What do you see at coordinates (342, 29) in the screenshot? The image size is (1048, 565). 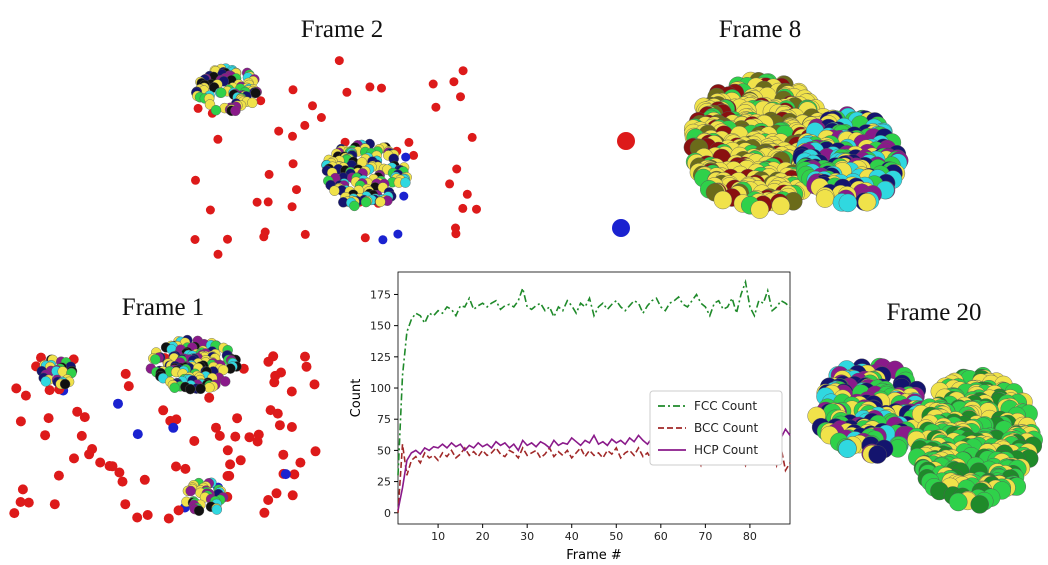 I see `panel-title: Frame 2` at bounding box center [342, 29].